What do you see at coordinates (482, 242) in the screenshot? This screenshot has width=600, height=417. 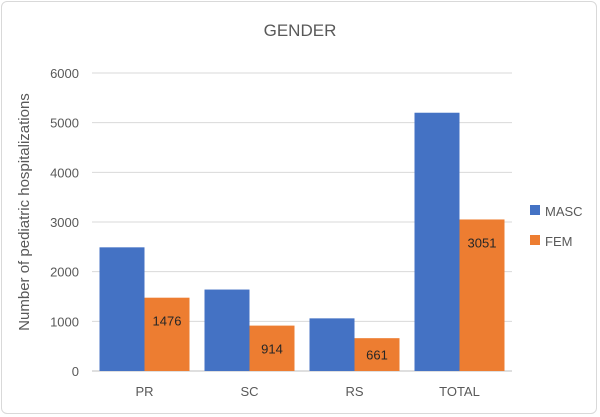 I see `data-label: 3051` at bounding box center [482, 242].